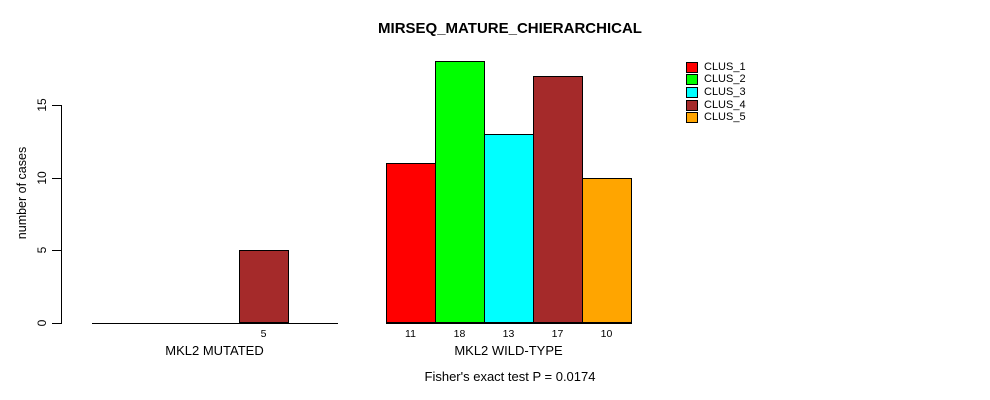 This screenshot has width=990, height=400. Describe the element at coordinates (410, 334) in the screenshot. I see `bar-value-label: 11` at that location.